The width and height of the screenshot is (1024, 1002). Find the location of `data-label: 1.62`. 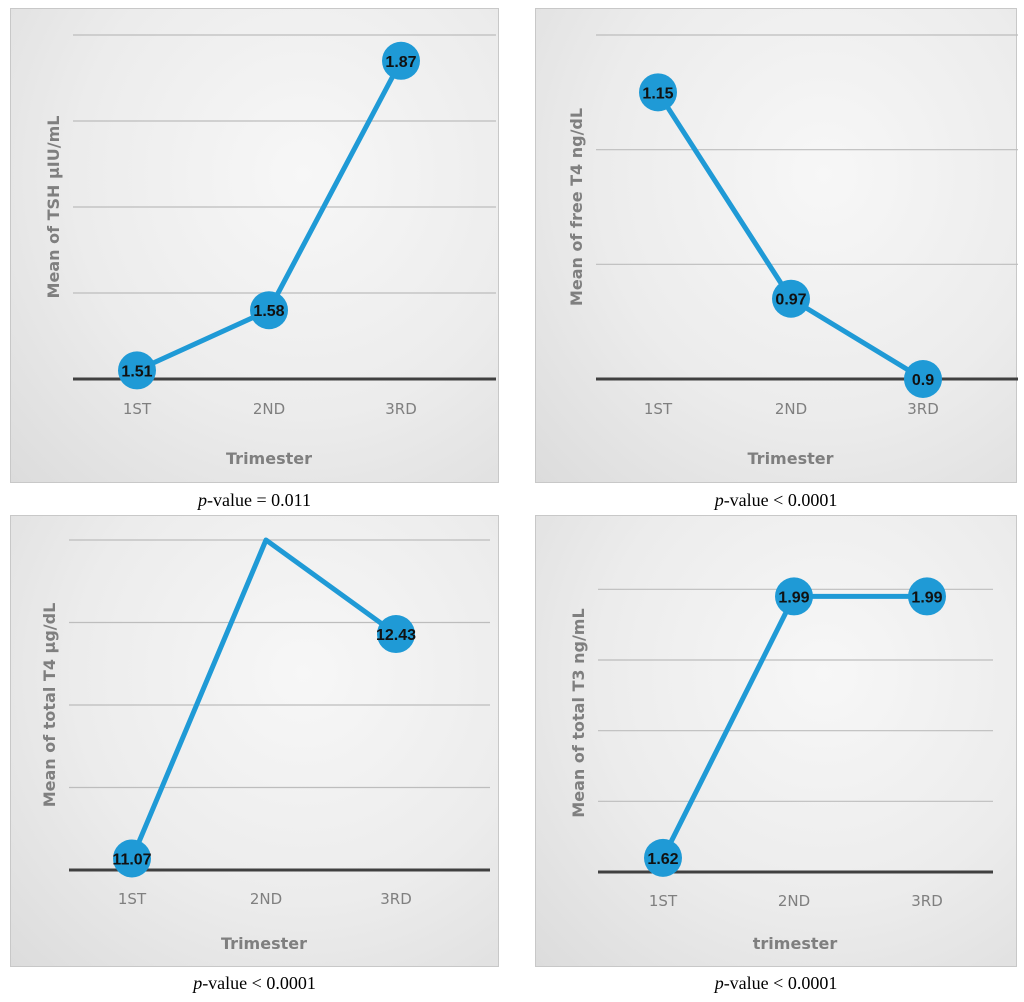

data-label: 1.62 is located at coordinates (662, 859).